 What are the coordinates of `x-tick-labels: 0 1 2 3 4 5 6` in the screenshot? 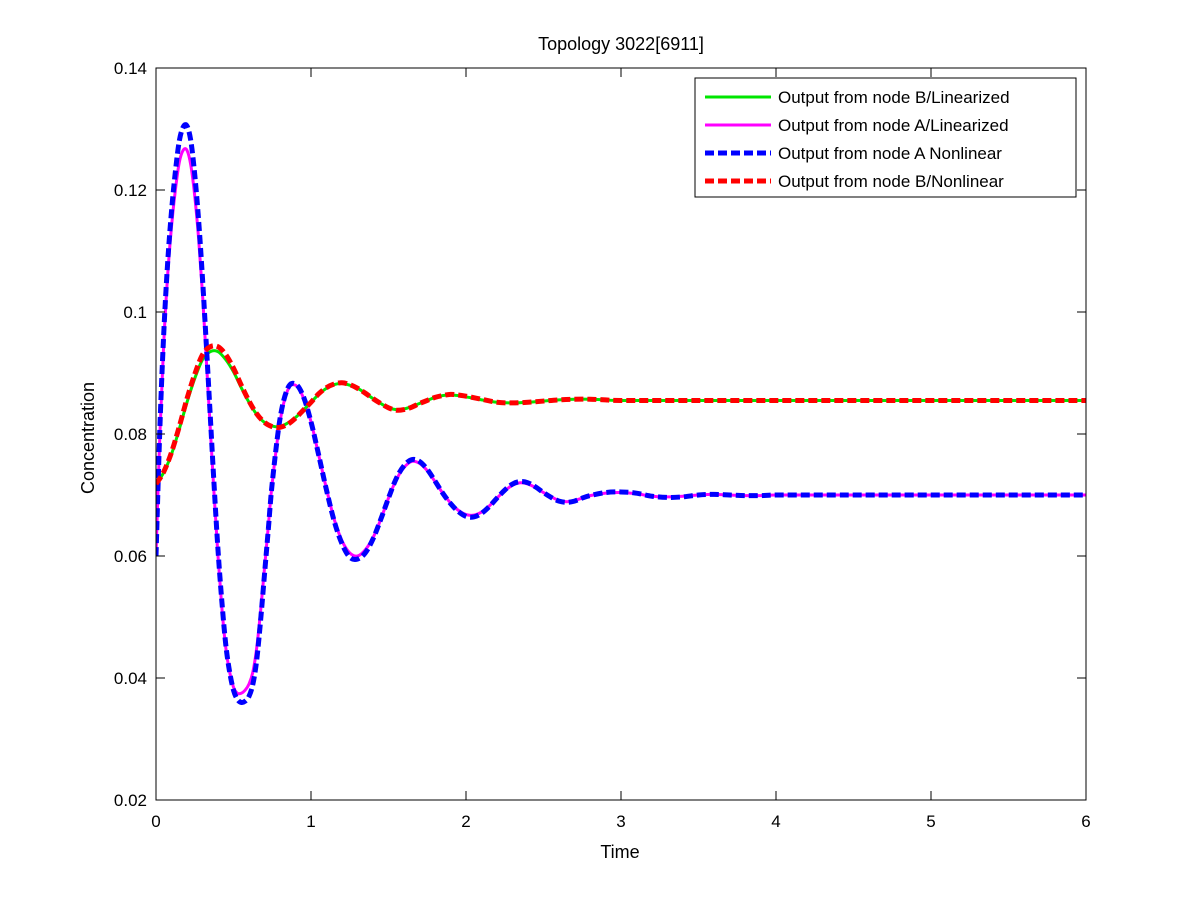 It's located at (620, 821).